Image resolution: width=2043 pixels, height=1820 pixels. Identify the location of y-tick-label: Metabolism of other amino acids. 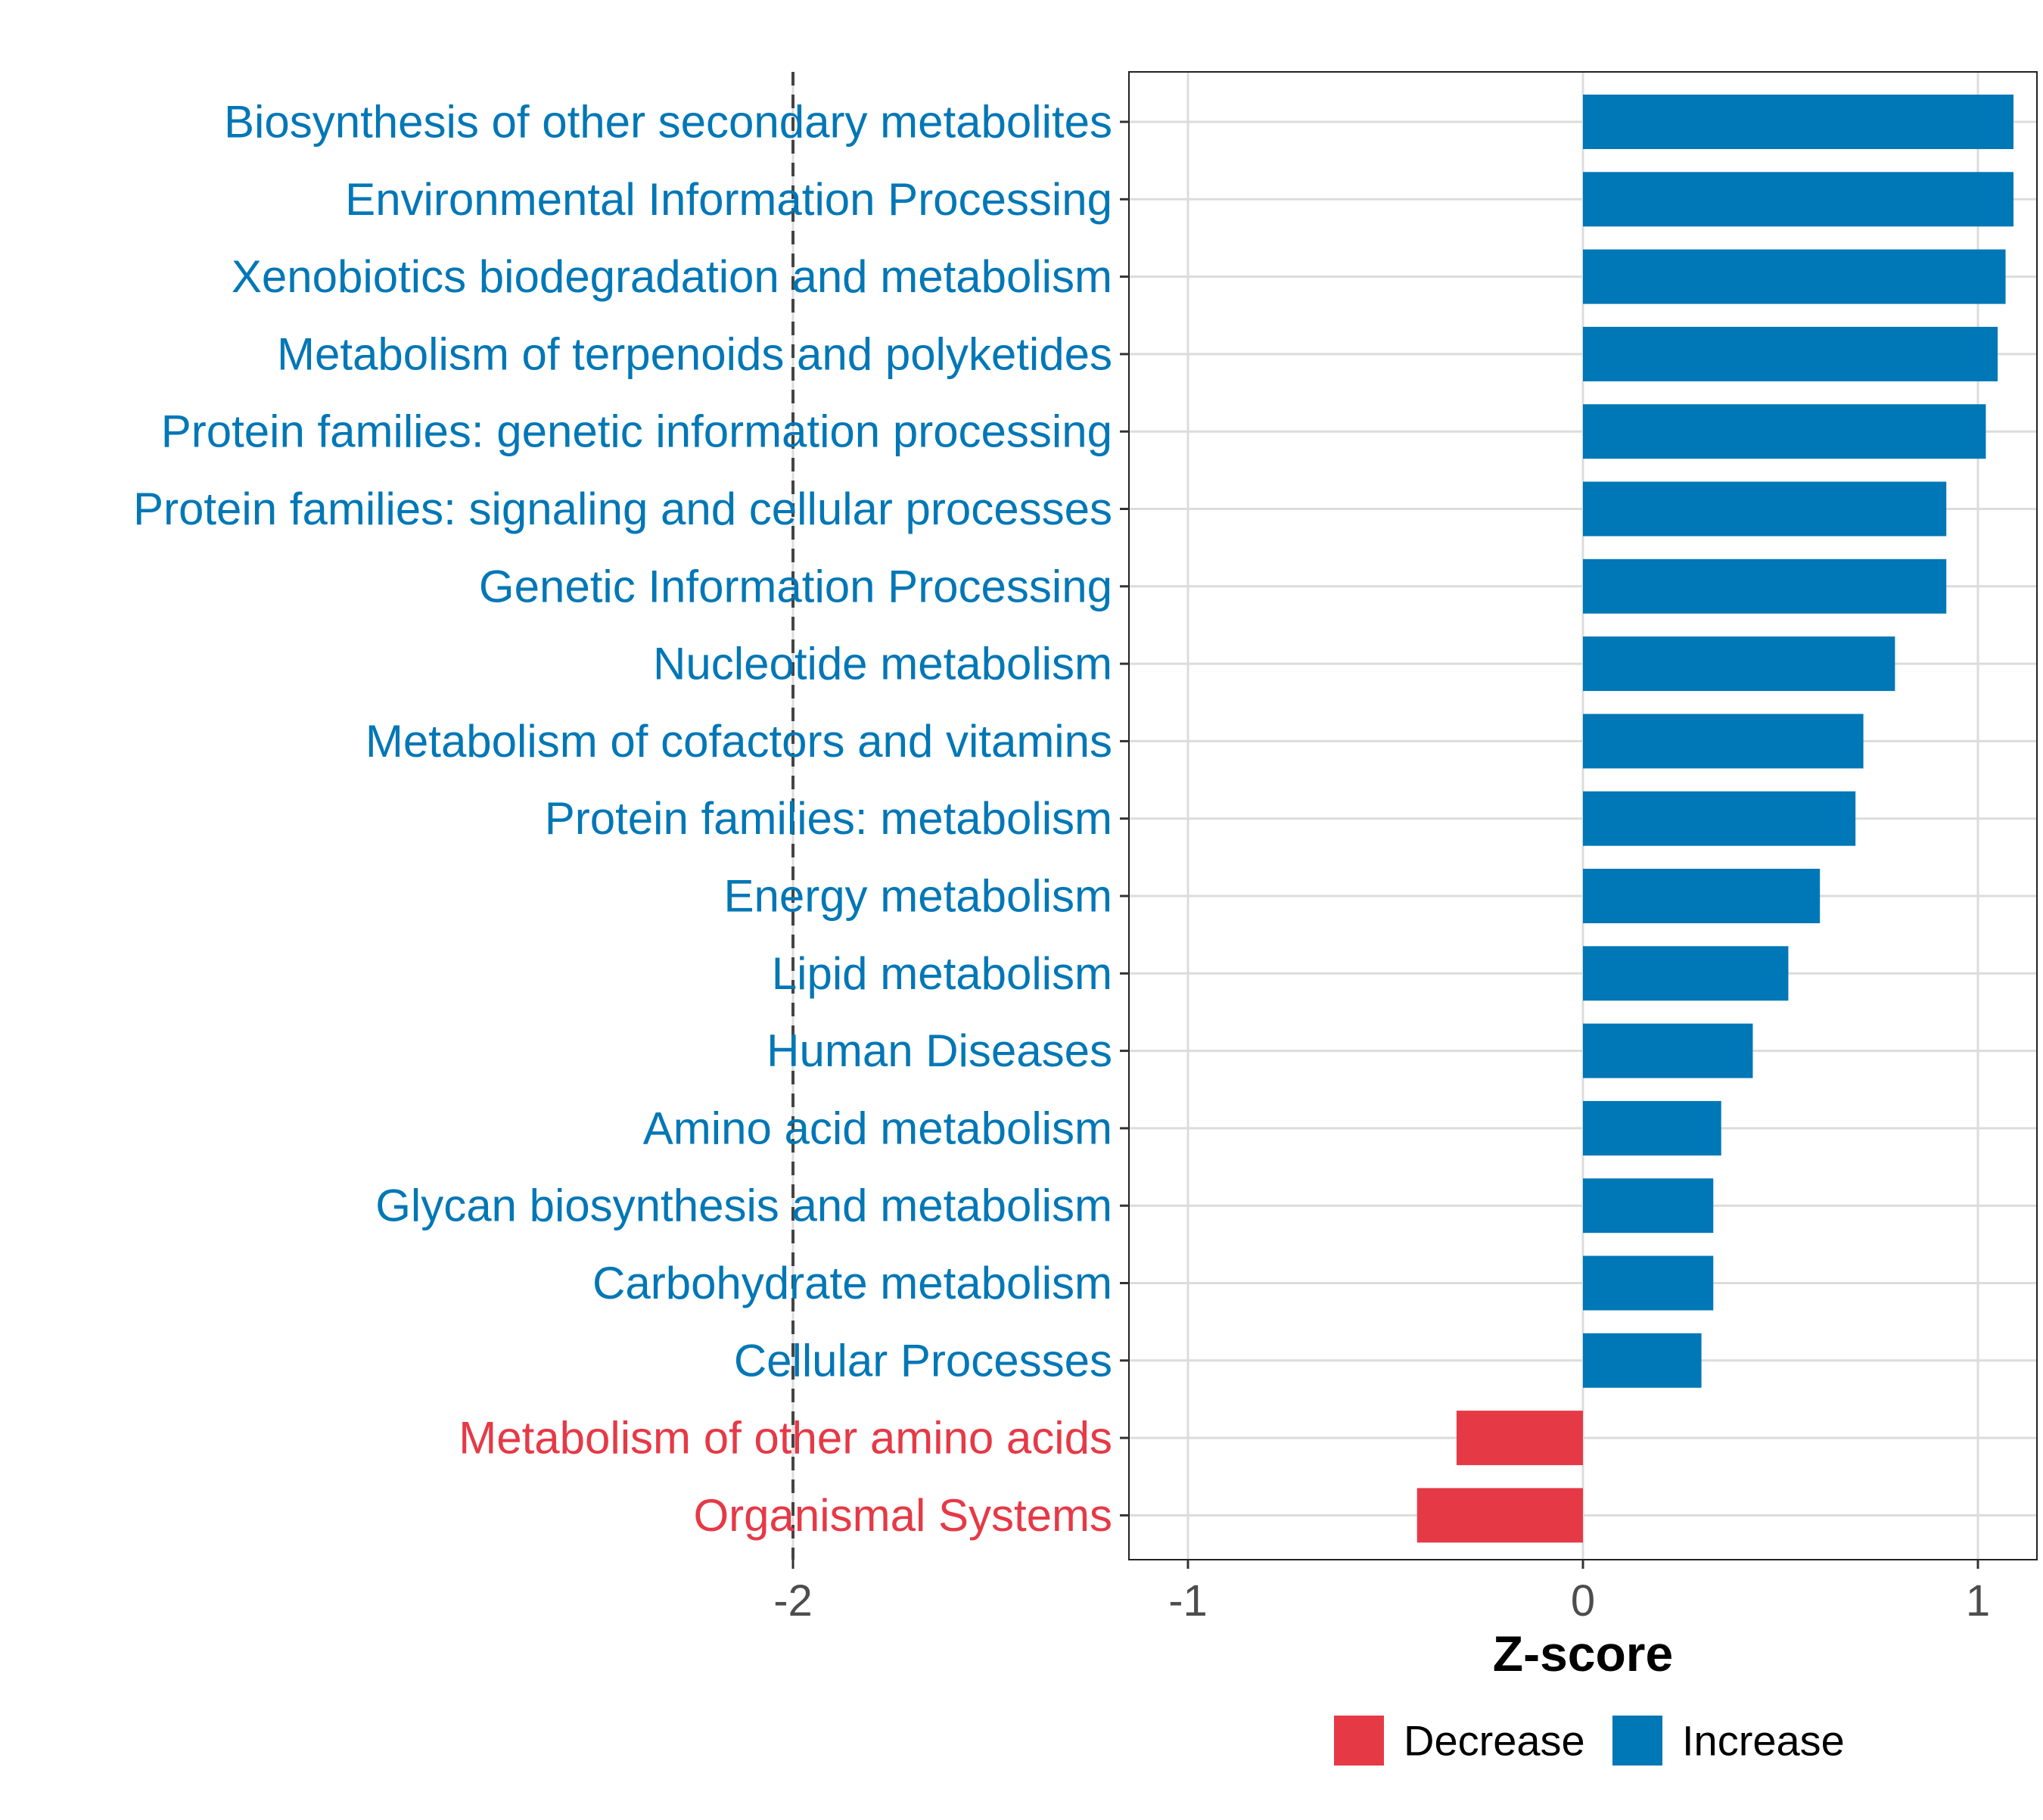
(786, 1438).